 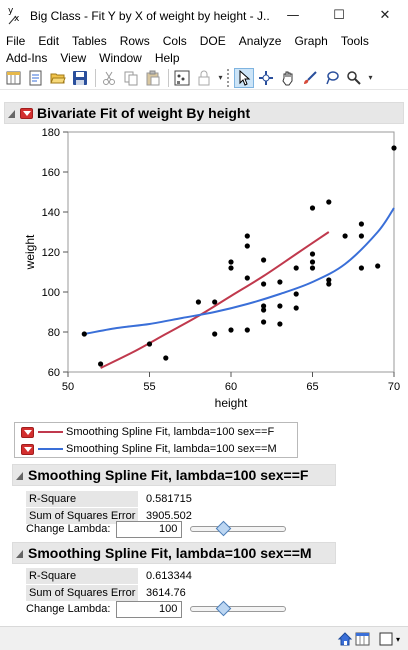 I want to click on close-button: ✕, so click(x=385, y=16).